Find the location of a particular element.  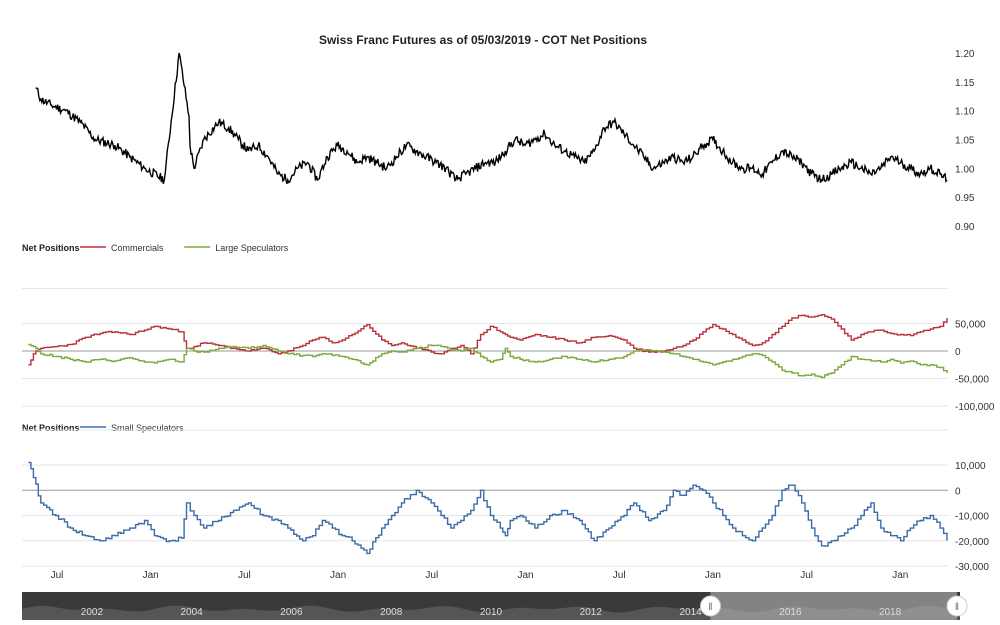

navigator-year-label: 2012 is located at coordinates (591, 612).